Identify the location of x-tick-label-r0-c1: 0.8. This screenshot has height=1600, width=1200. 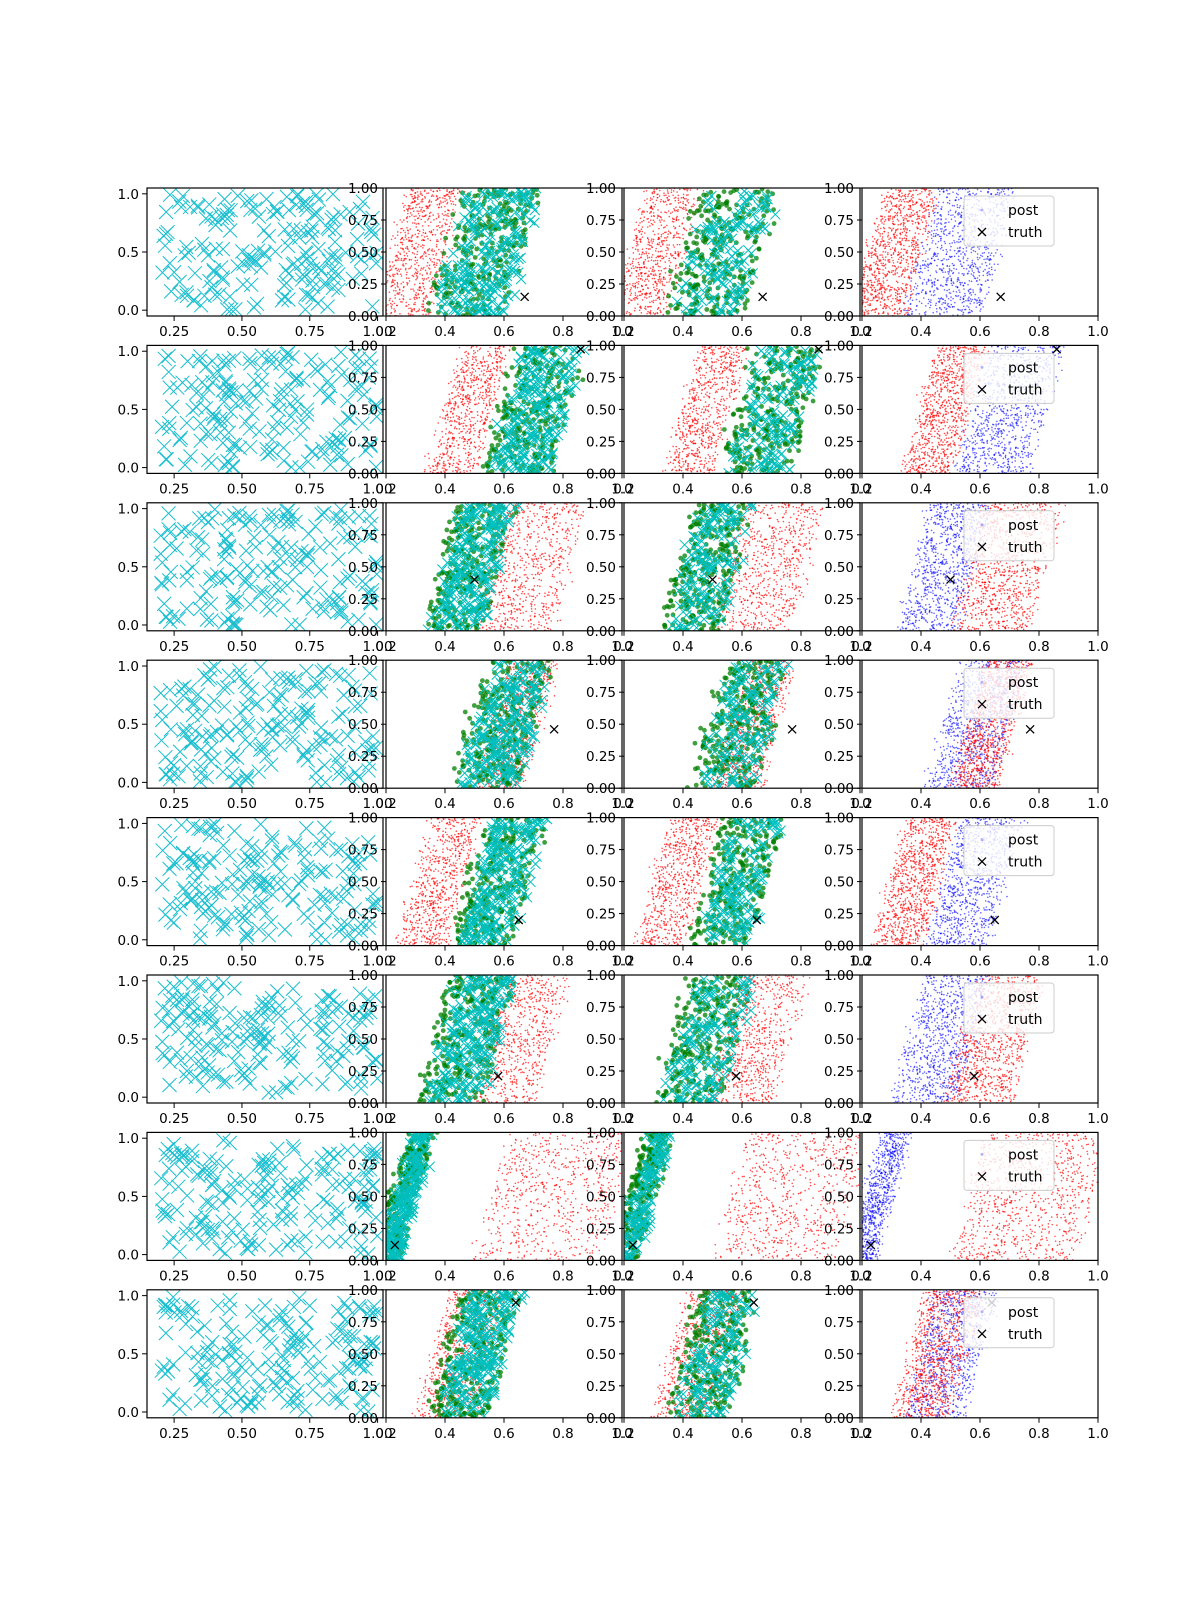
(562, 332).